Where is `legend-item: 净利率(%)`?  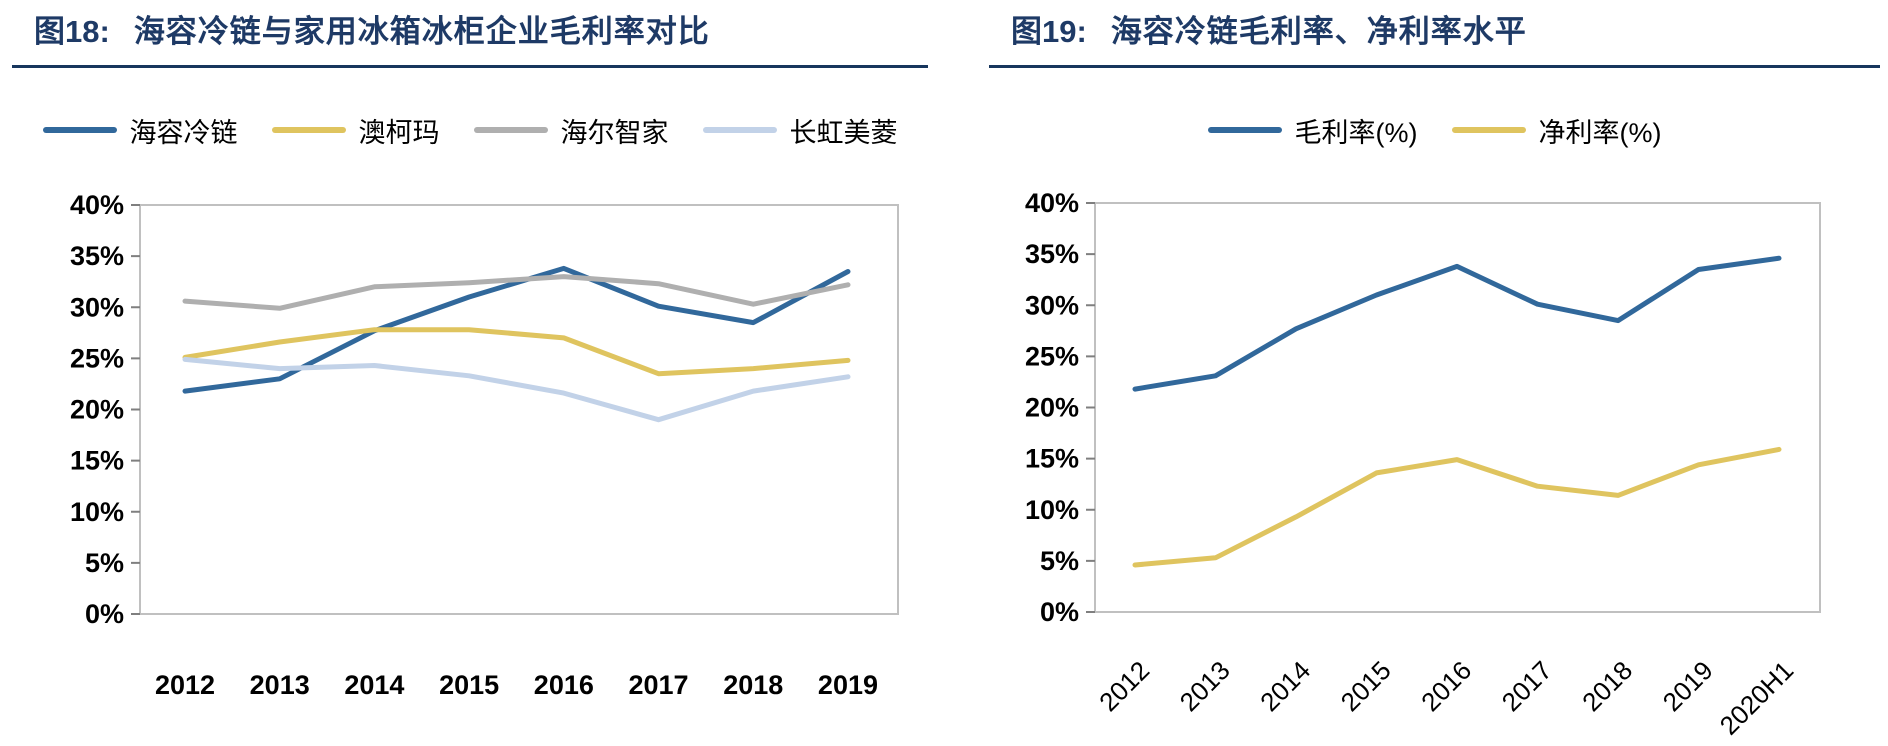 legend-item: 净利率(%) is located at coordinates (1556, 130).